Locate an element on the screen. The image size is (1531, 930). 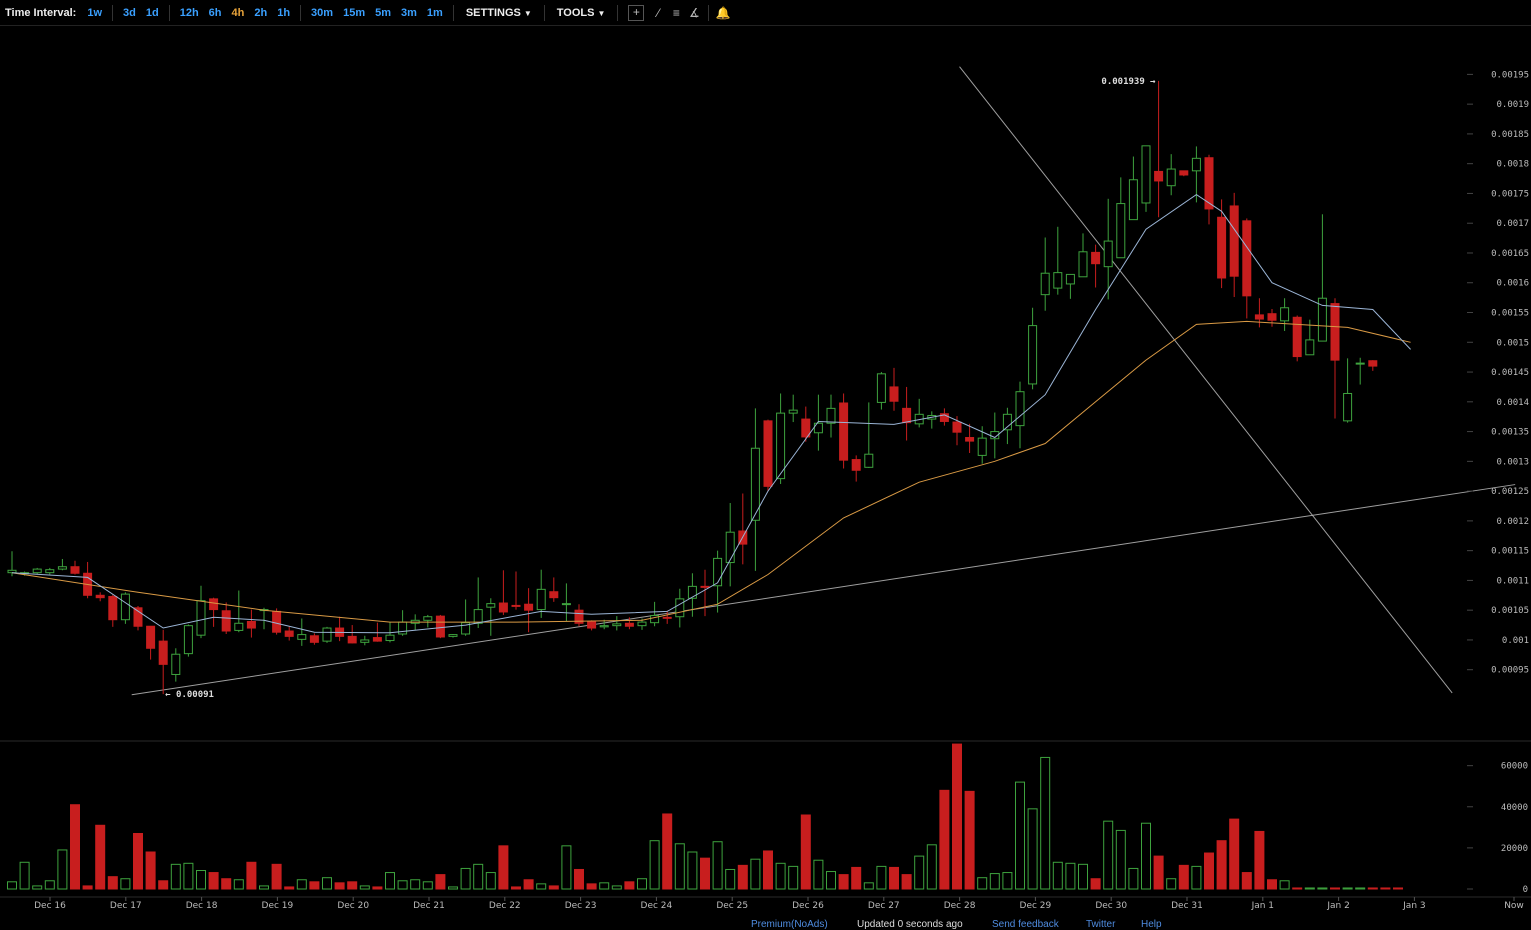
high-price-label: 0.001939 → is located at coordinates (1128, 82).